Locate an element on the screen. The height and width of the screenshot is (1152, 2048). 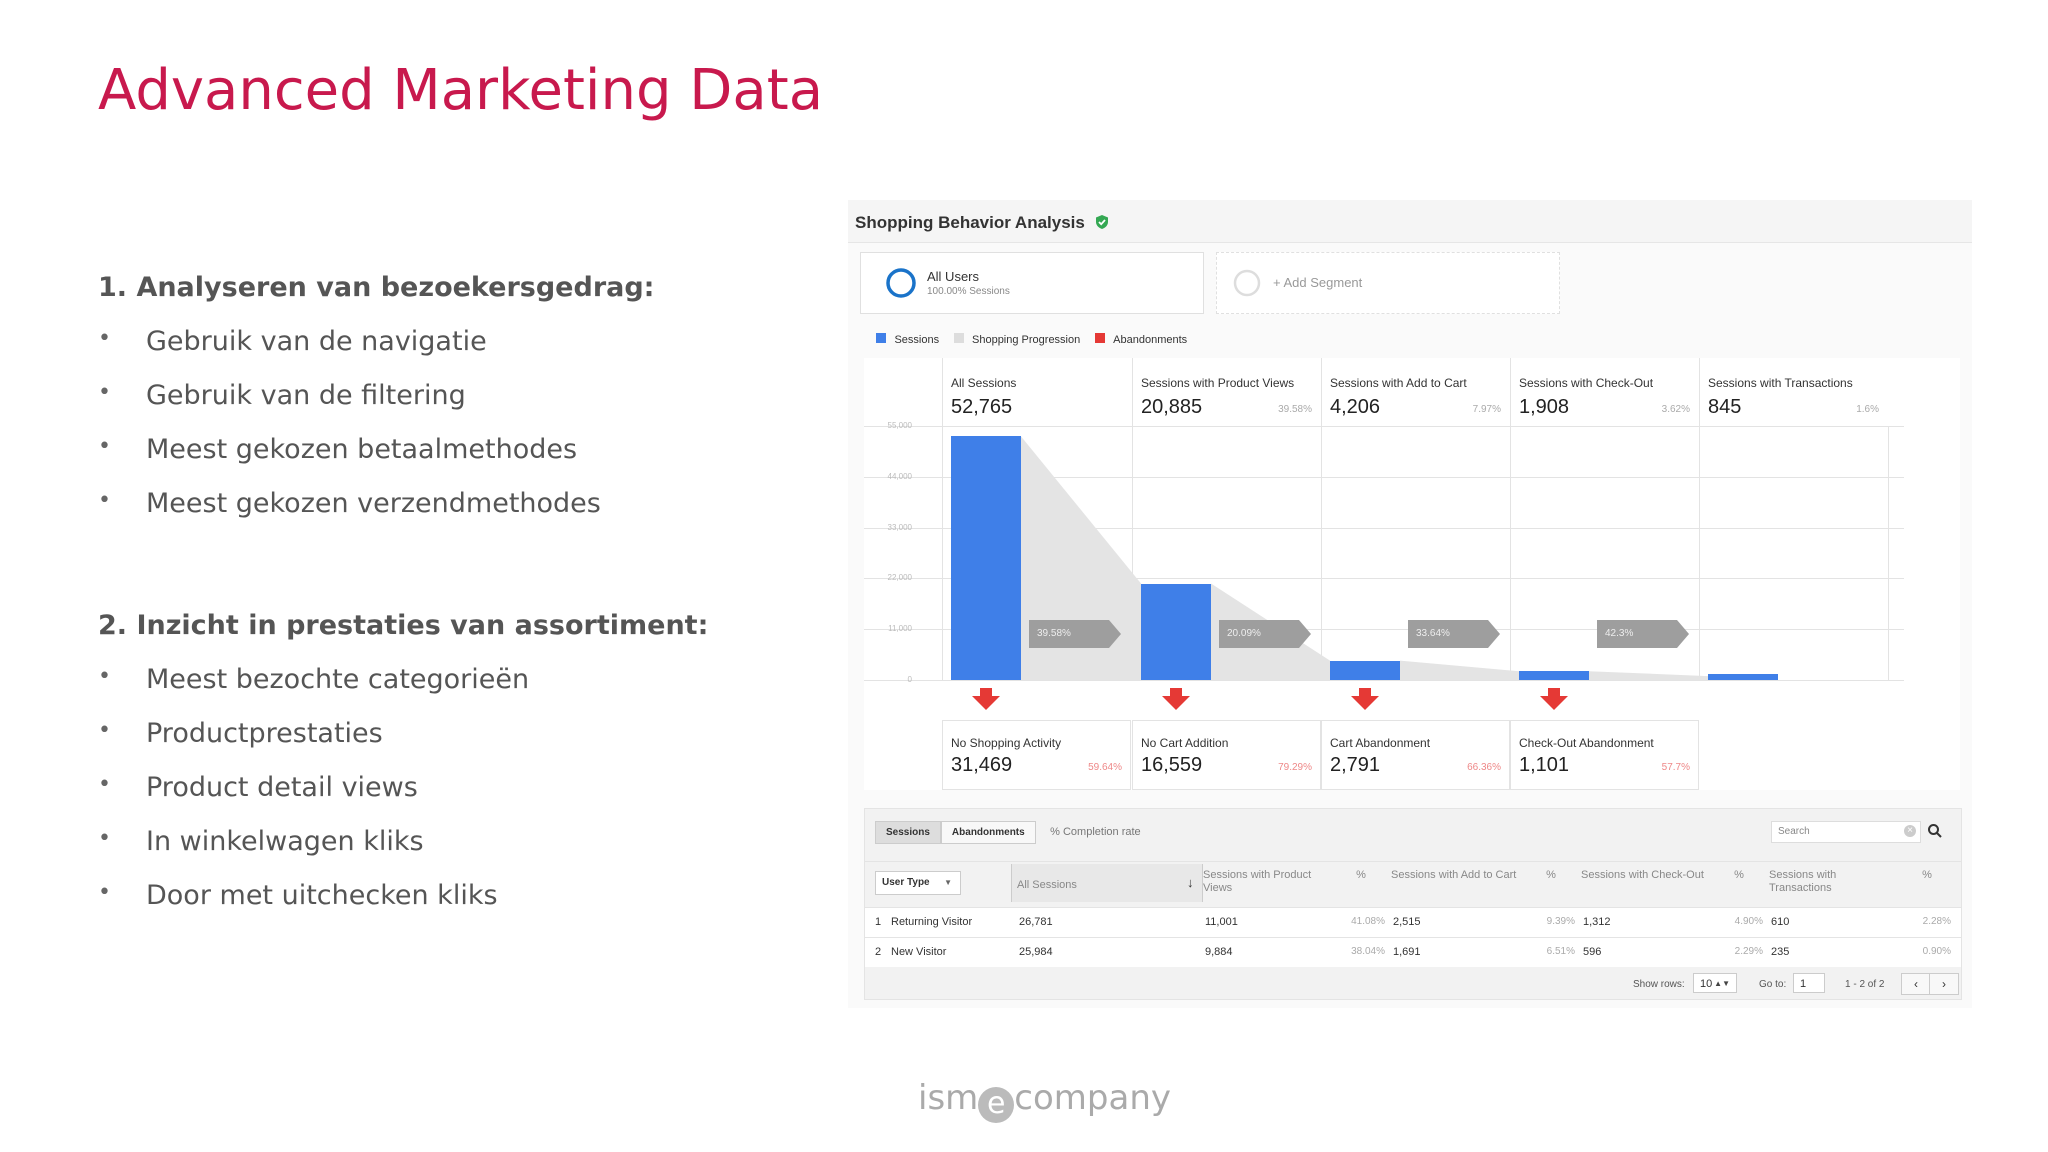
goto-input: 1 is located at coordinates (1809, 983).